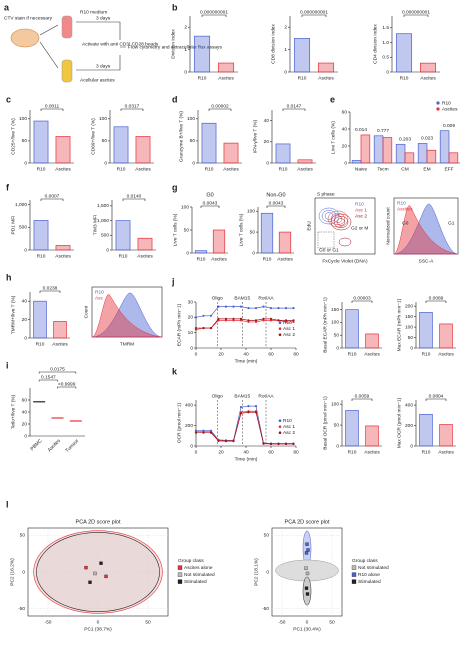 Image resolution: width=467 pixels, height=656 pixels. What do you see at coordinates (451, 223) in the screenshot?
I see `gate-label: G1` at bounding box center [451, 223].